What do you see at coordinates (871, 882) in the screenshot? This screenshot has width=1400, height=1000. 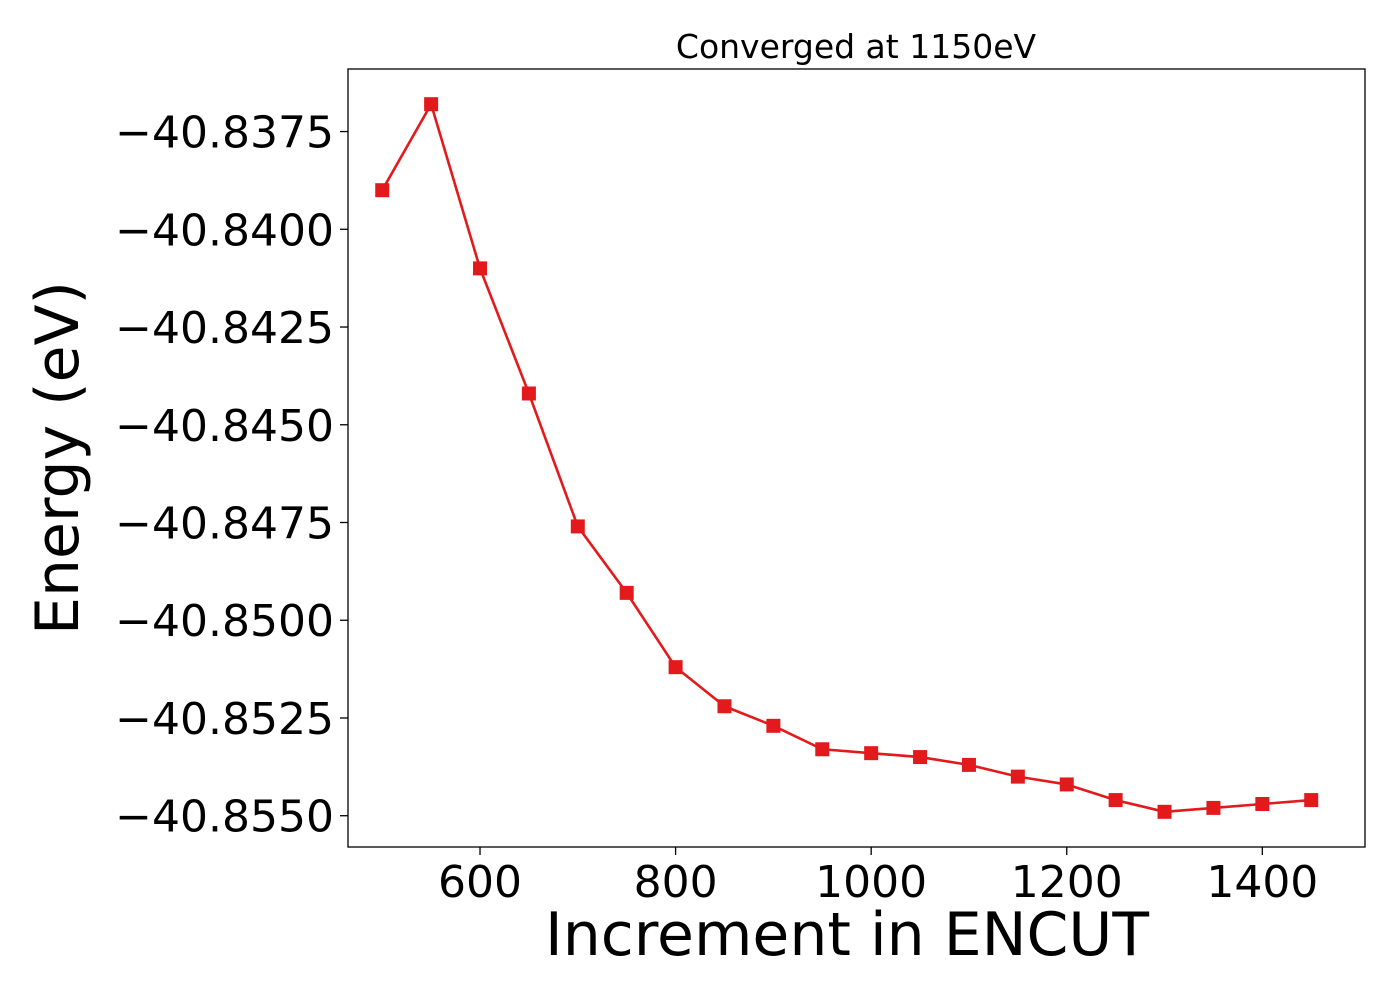 I see `x-tick-label: 1000` at bounding box center [871, 882].